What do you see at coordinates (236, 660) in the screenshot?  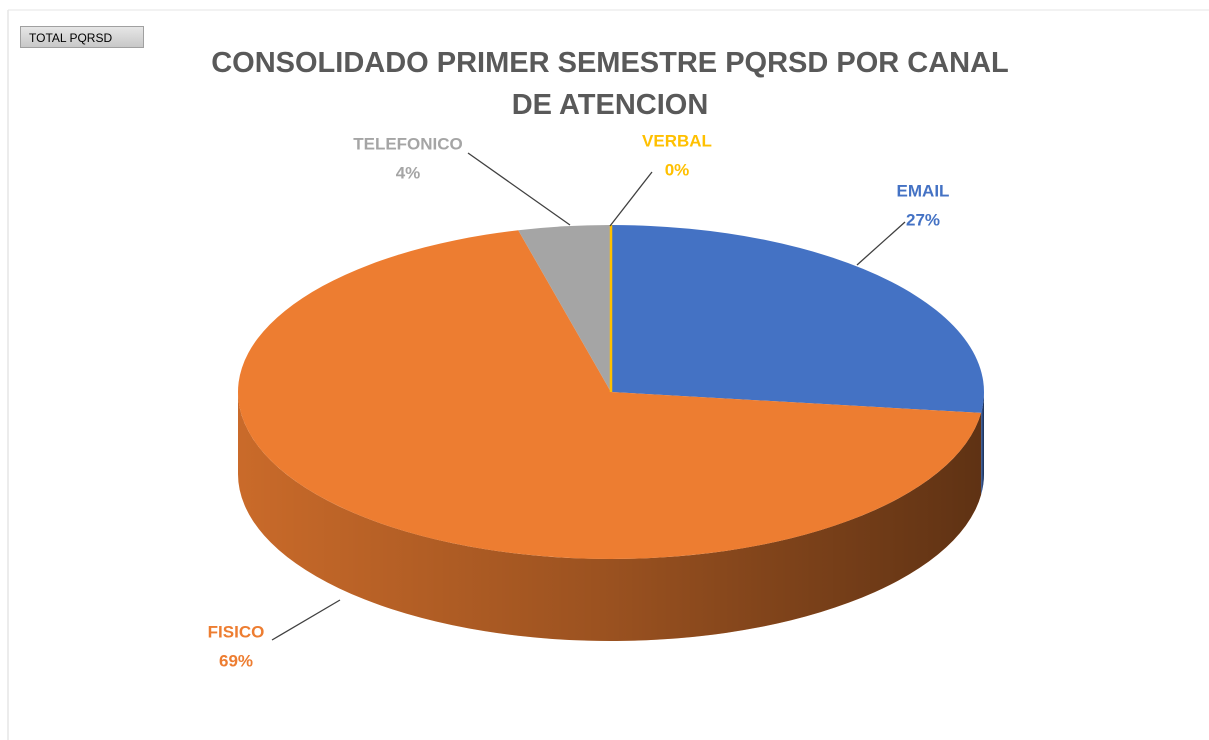 I see `data-label-value: 69%` at bounding box center [236, 660].